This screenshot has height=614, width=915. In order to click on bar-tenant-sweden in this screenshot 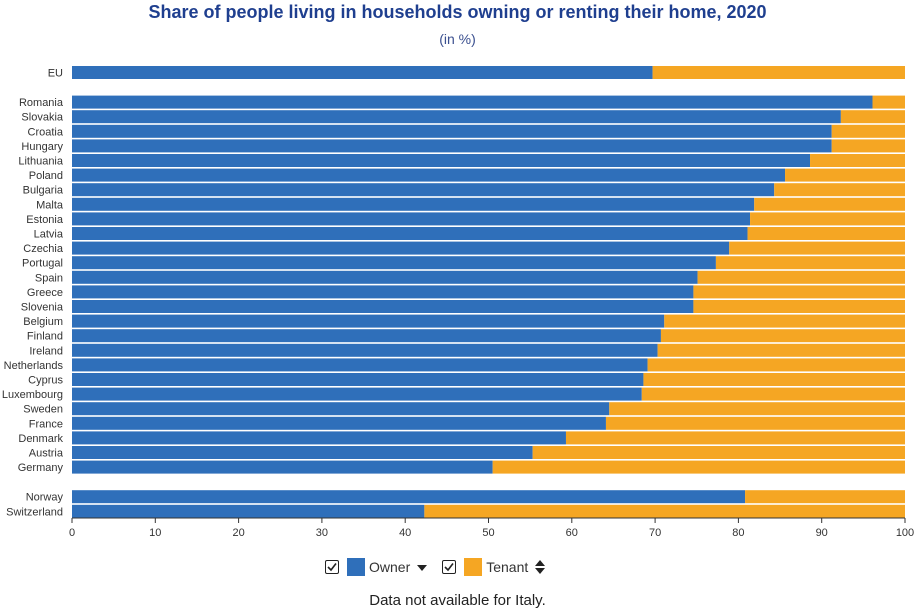, I will do `click(757, 409)`.